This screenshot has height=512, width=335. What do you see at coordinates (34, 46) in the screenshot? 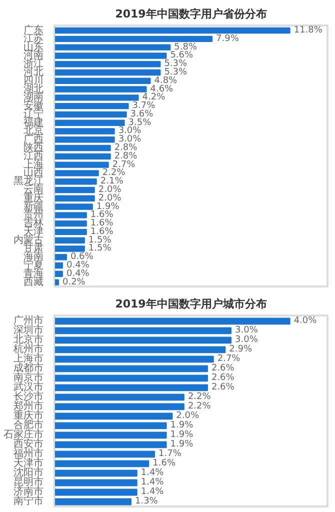
I see `y-tick-label: 山东` at bounding box center [34, 46].